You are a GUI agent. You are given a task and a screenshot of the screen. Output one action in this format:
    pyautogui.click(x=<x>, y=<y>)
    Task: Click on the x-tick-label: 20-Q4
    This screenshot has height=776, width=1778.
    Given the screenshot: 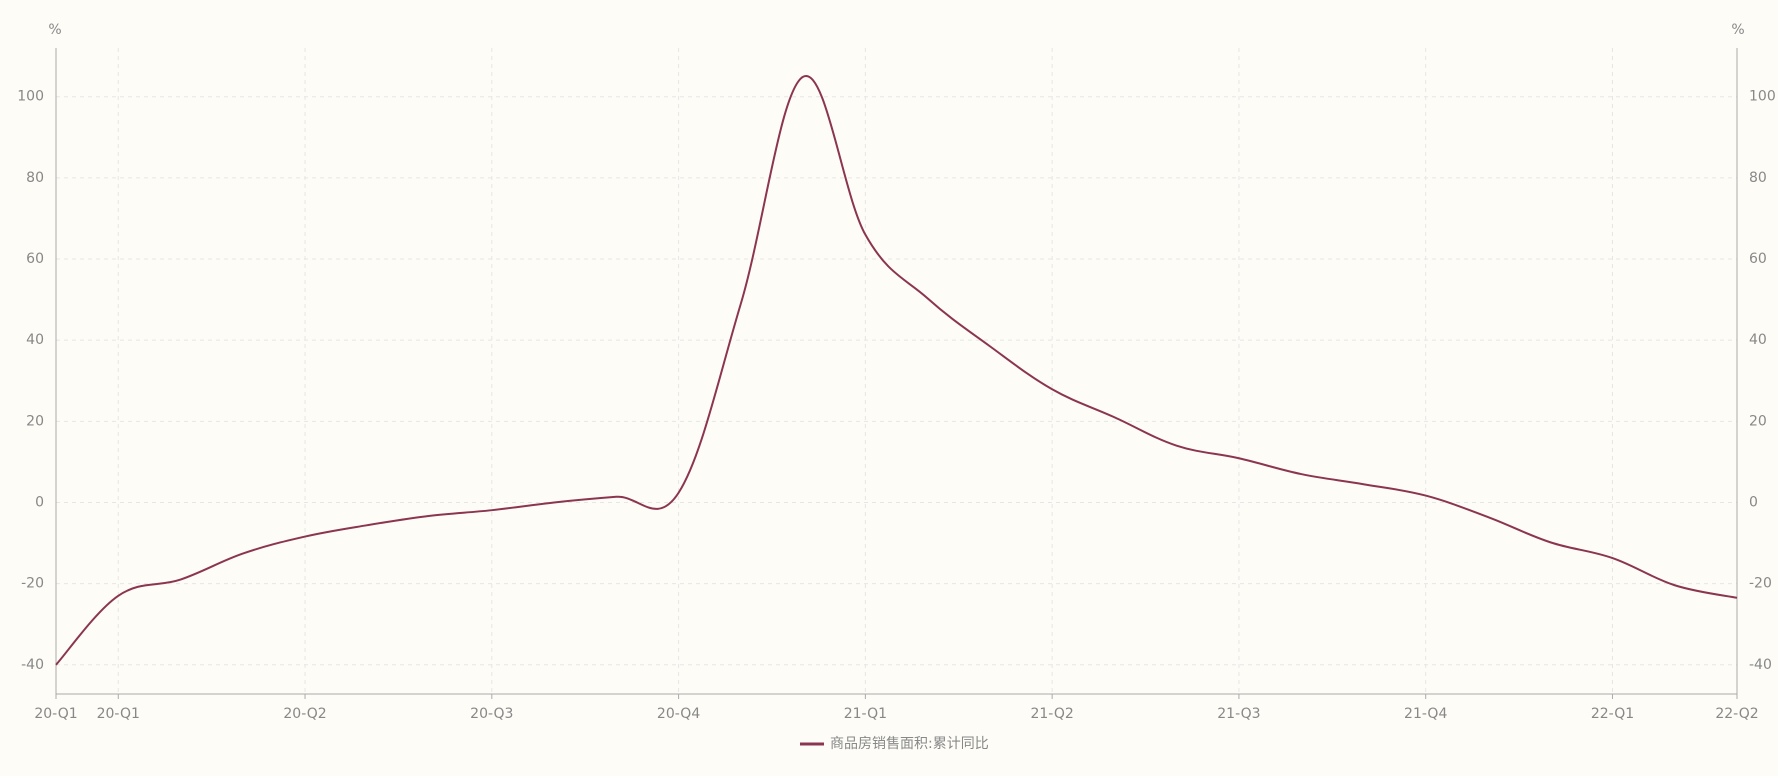 What is the action you would take?
    pyautogui.click(x=678, y=714)
    